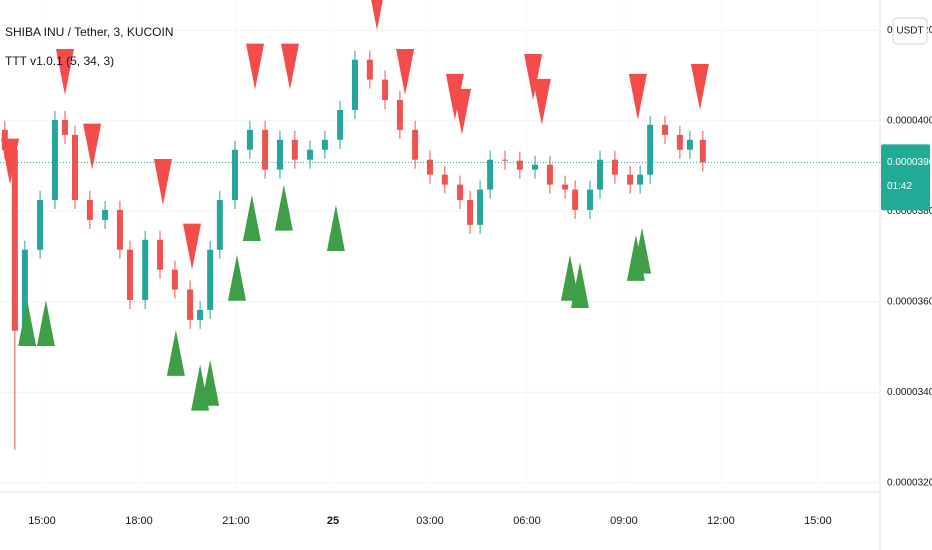 Image resolution: width=932 pixels, height=550 pixels. I want to click on currency-button, so click(910, 31).